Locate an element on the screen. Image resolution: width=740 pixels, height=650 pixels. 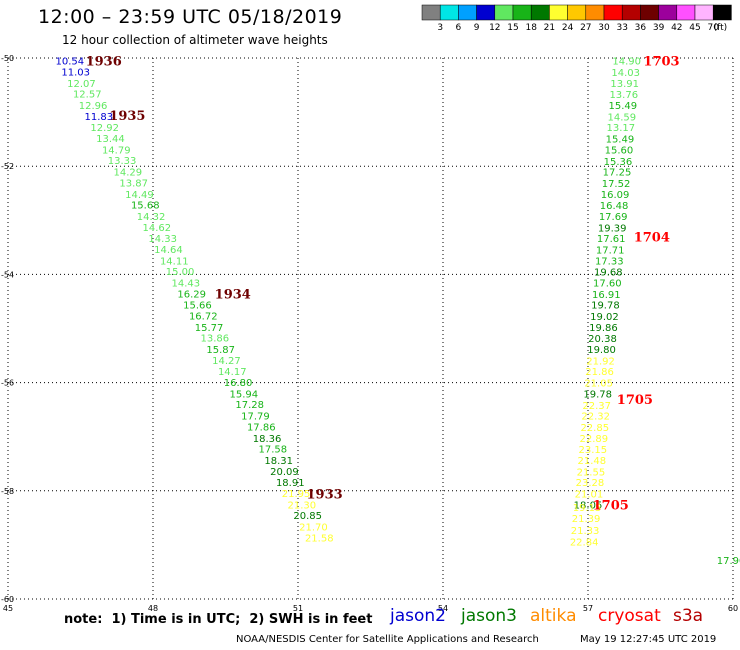
pass-time-label: 1936 is located at coordinates (104, 62).